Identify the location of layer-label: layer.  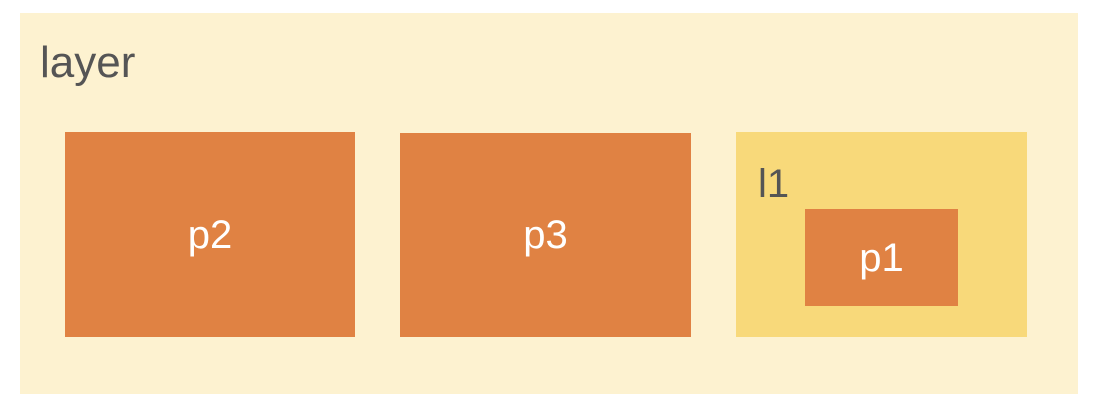
(88, 62).